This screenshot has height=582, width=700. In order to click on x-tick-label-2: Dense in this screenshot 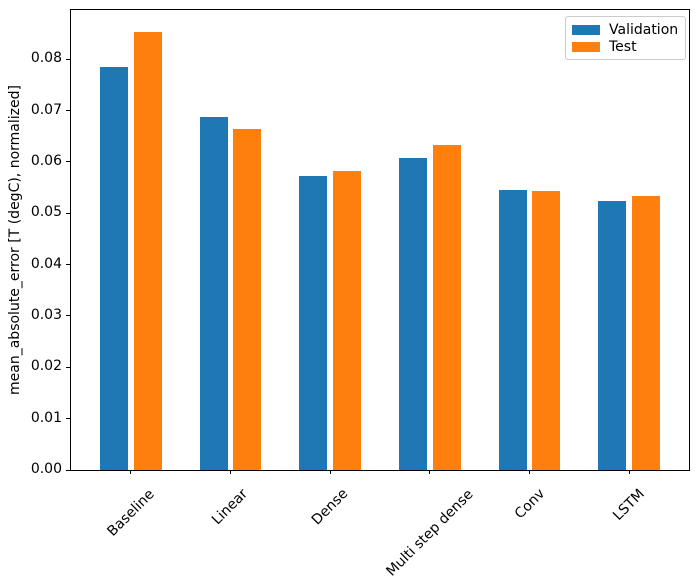, I will do `click(330, 507)`.